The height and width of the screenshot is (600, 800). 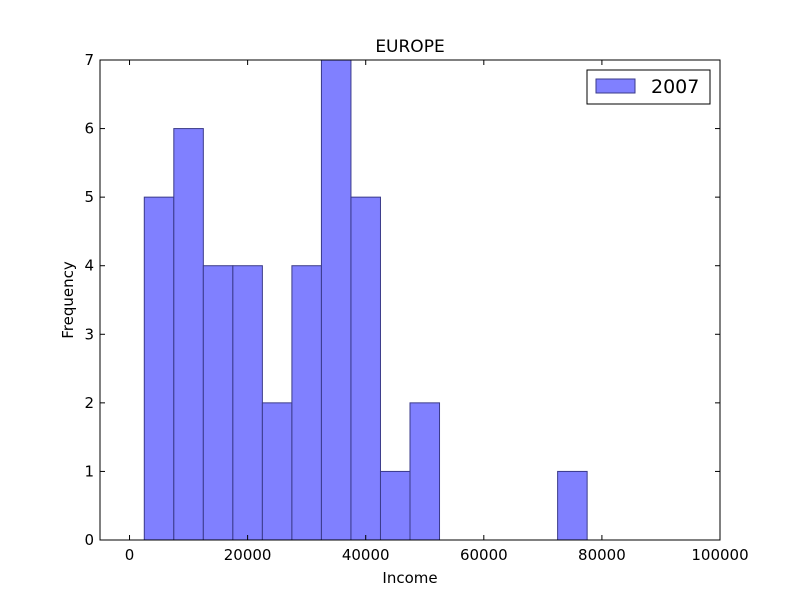 What do you see at coordinates (89, 197) in the screenshot?
I see `y-tick-label: 5` at bounding box center [89, 197].